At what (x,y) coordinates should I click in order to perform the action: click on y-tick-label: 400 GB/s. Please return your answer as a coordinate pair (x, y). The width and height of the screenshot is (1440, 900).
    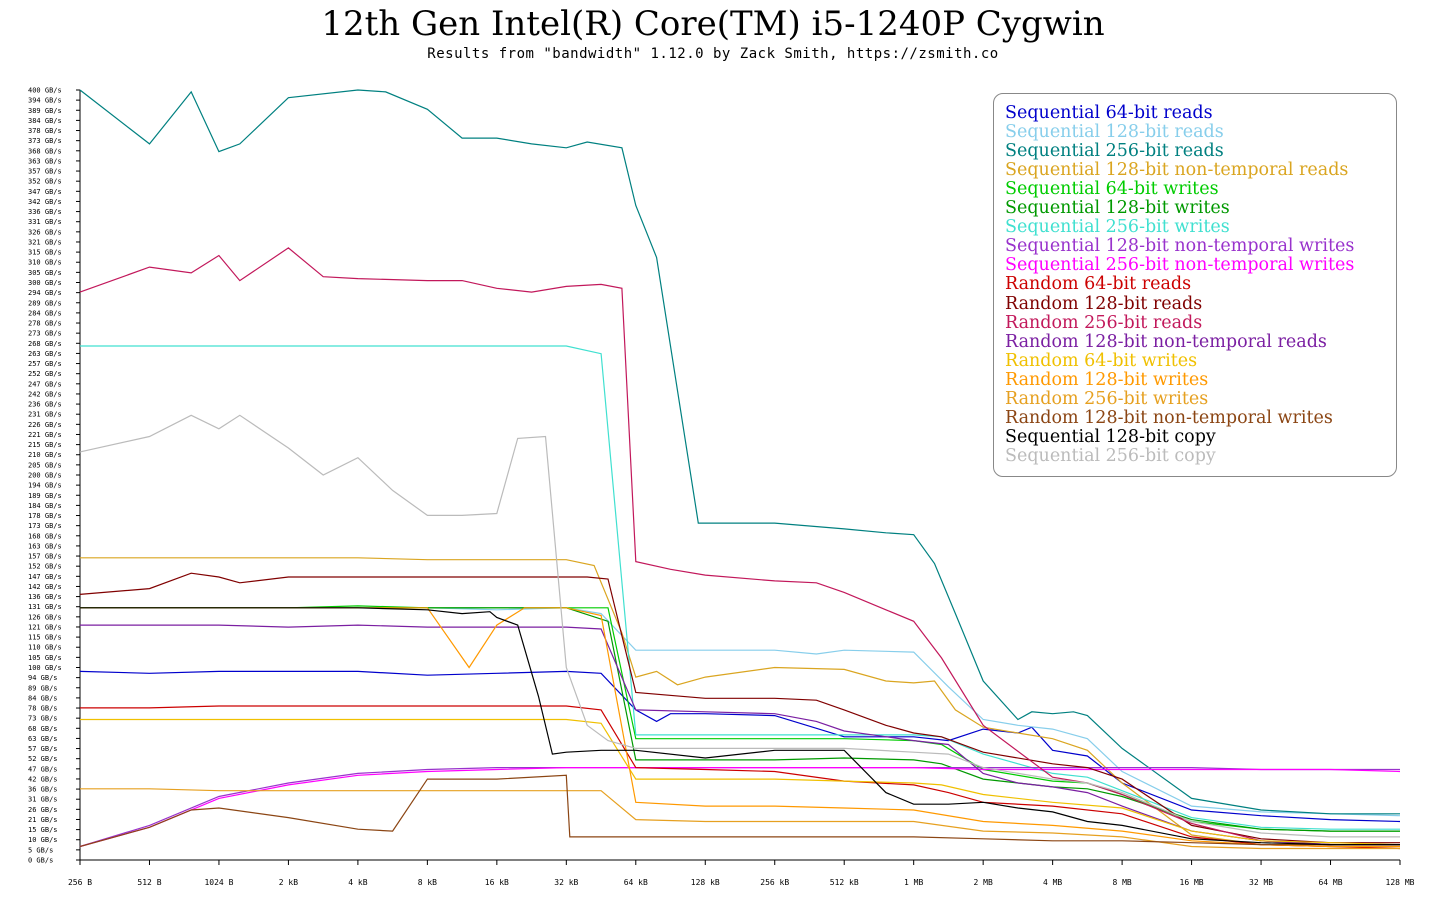
    Looking at the image, I should click on (45, 91).